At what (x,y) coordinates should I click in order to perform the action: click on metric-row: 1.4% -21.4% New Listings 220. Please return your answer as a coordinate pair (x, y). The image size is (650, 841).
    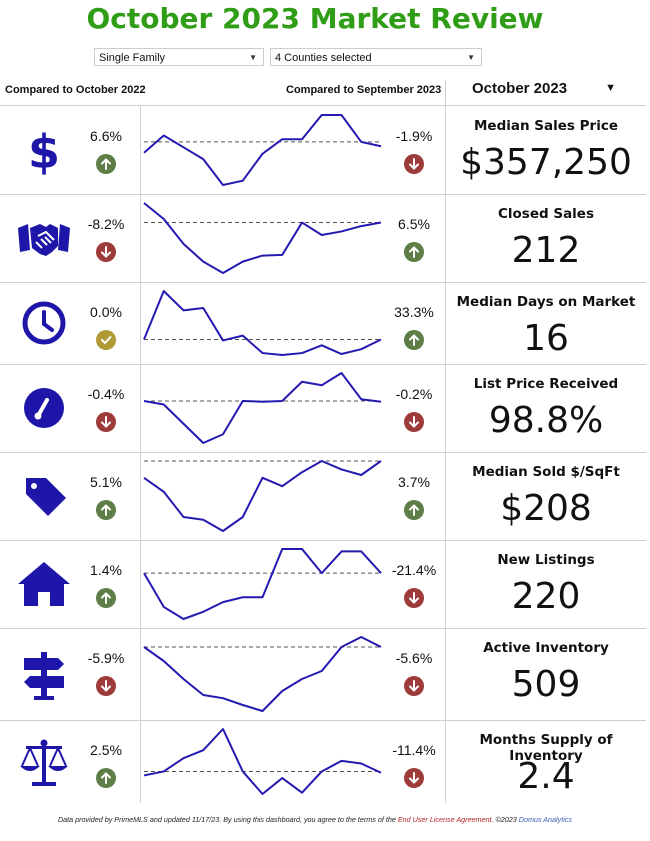
    Looking at the image, I should click on (325, 584).